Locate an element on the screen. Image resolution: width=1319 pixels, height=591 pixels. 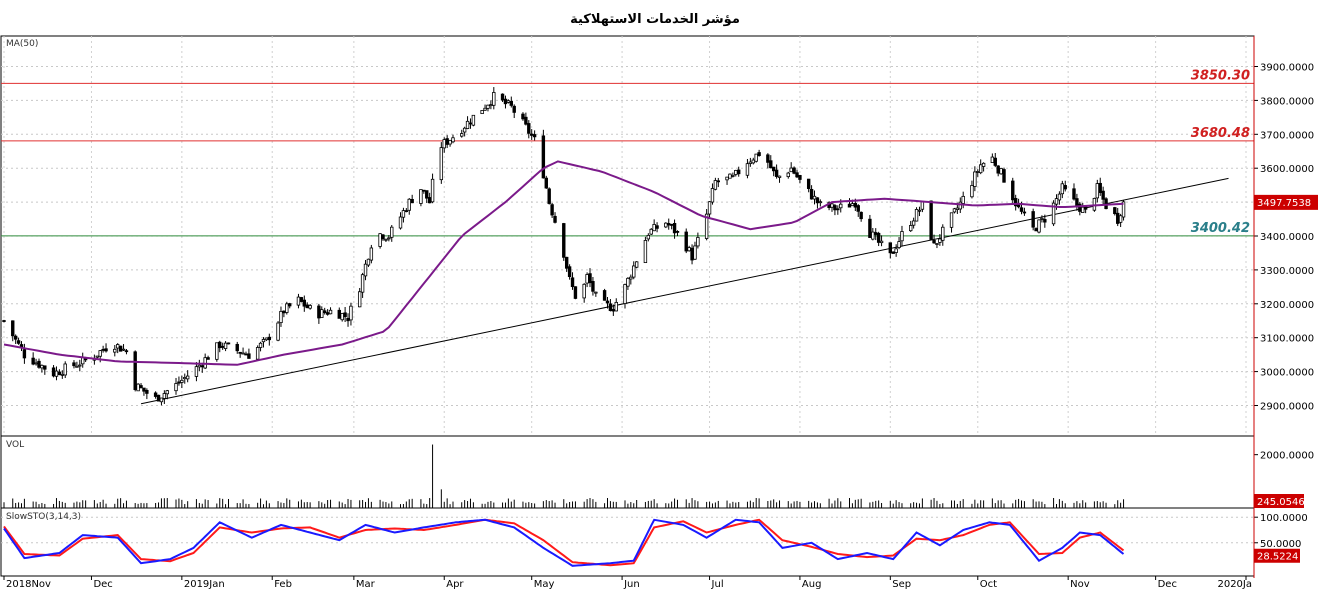
resistance-level-label: 3850.30 is located at coordinates (1220, 75).